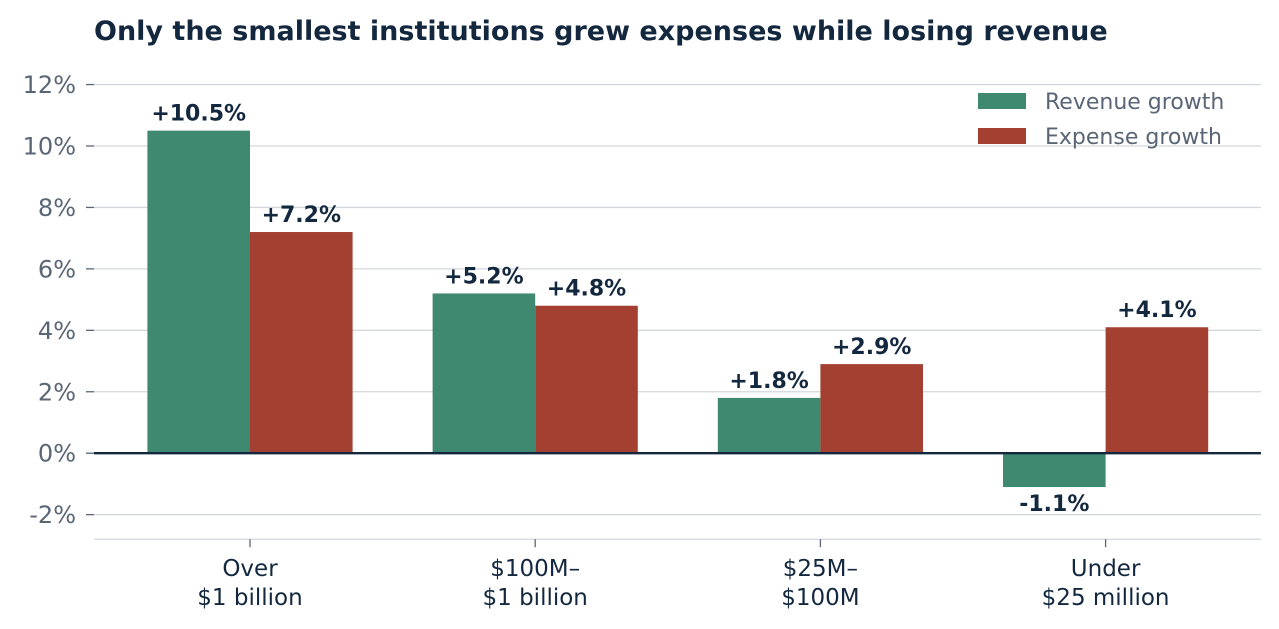  What do you see at coordinates (483, 276) in the screenshot?
I see `data-label: +5.2%` at bounding box center [483, 276].